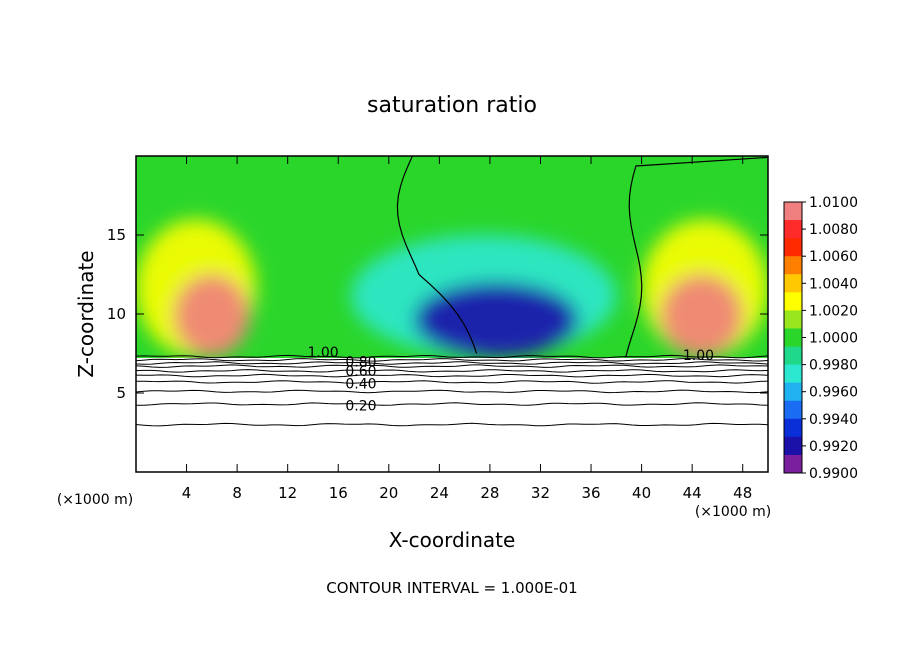 The image size is (904, 654). I want to click on colorbar-label-5: 1.0000, so click(833, 339).